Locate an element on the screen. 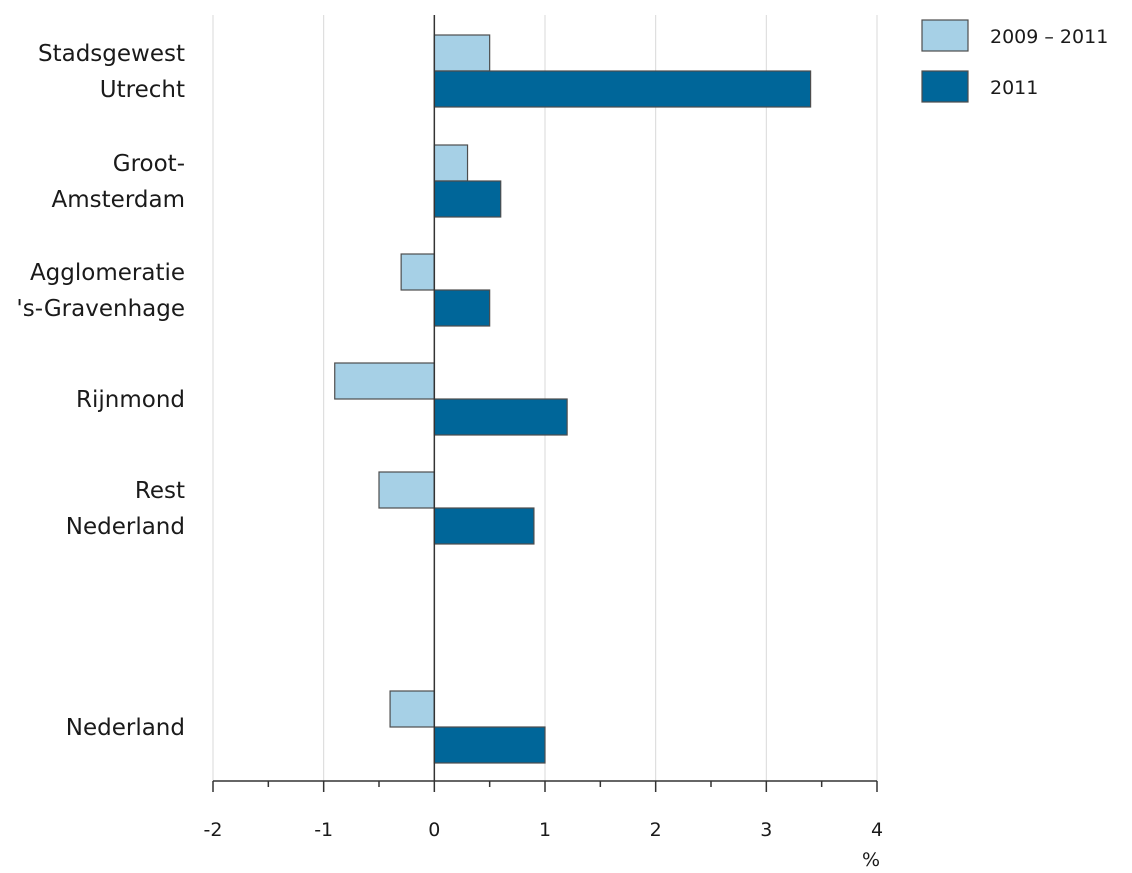  tick-labels: -2 -1 0 1 2 3 4 is located at coordinates (544, 830).